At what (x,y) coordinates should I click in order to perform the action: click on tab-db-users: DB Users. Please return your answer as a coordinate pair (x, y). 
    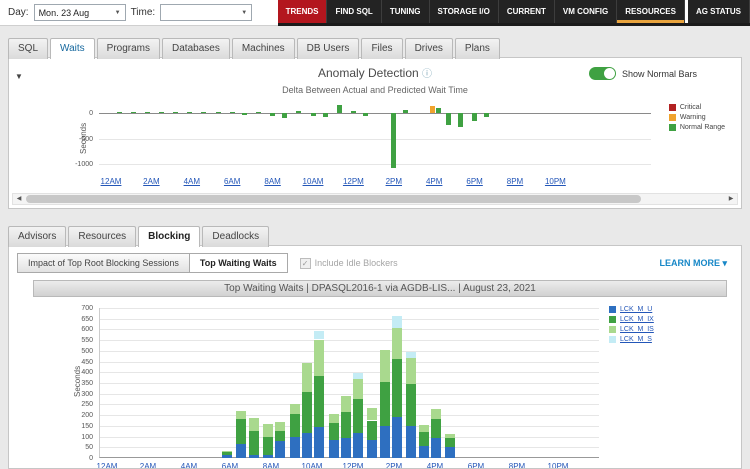
    Looking at the image, I should click on (328, 48).